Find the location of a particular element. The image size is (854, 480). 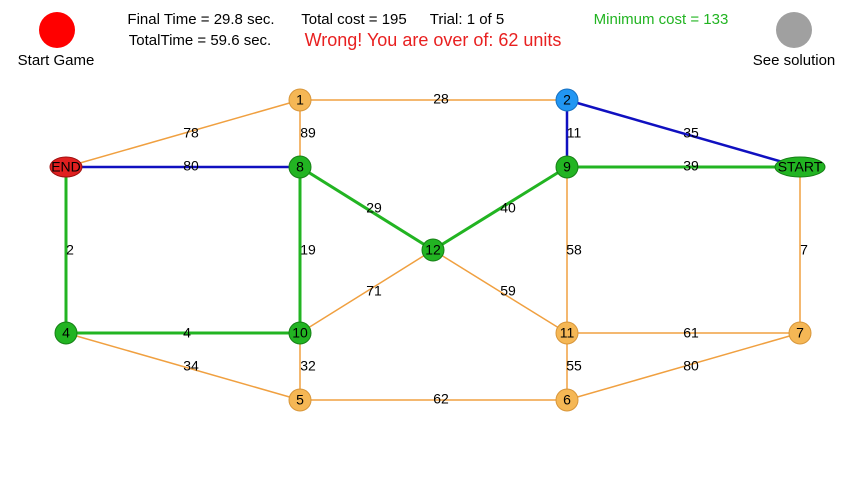

edge-weight: 32 is located at coordinates (308, 366).